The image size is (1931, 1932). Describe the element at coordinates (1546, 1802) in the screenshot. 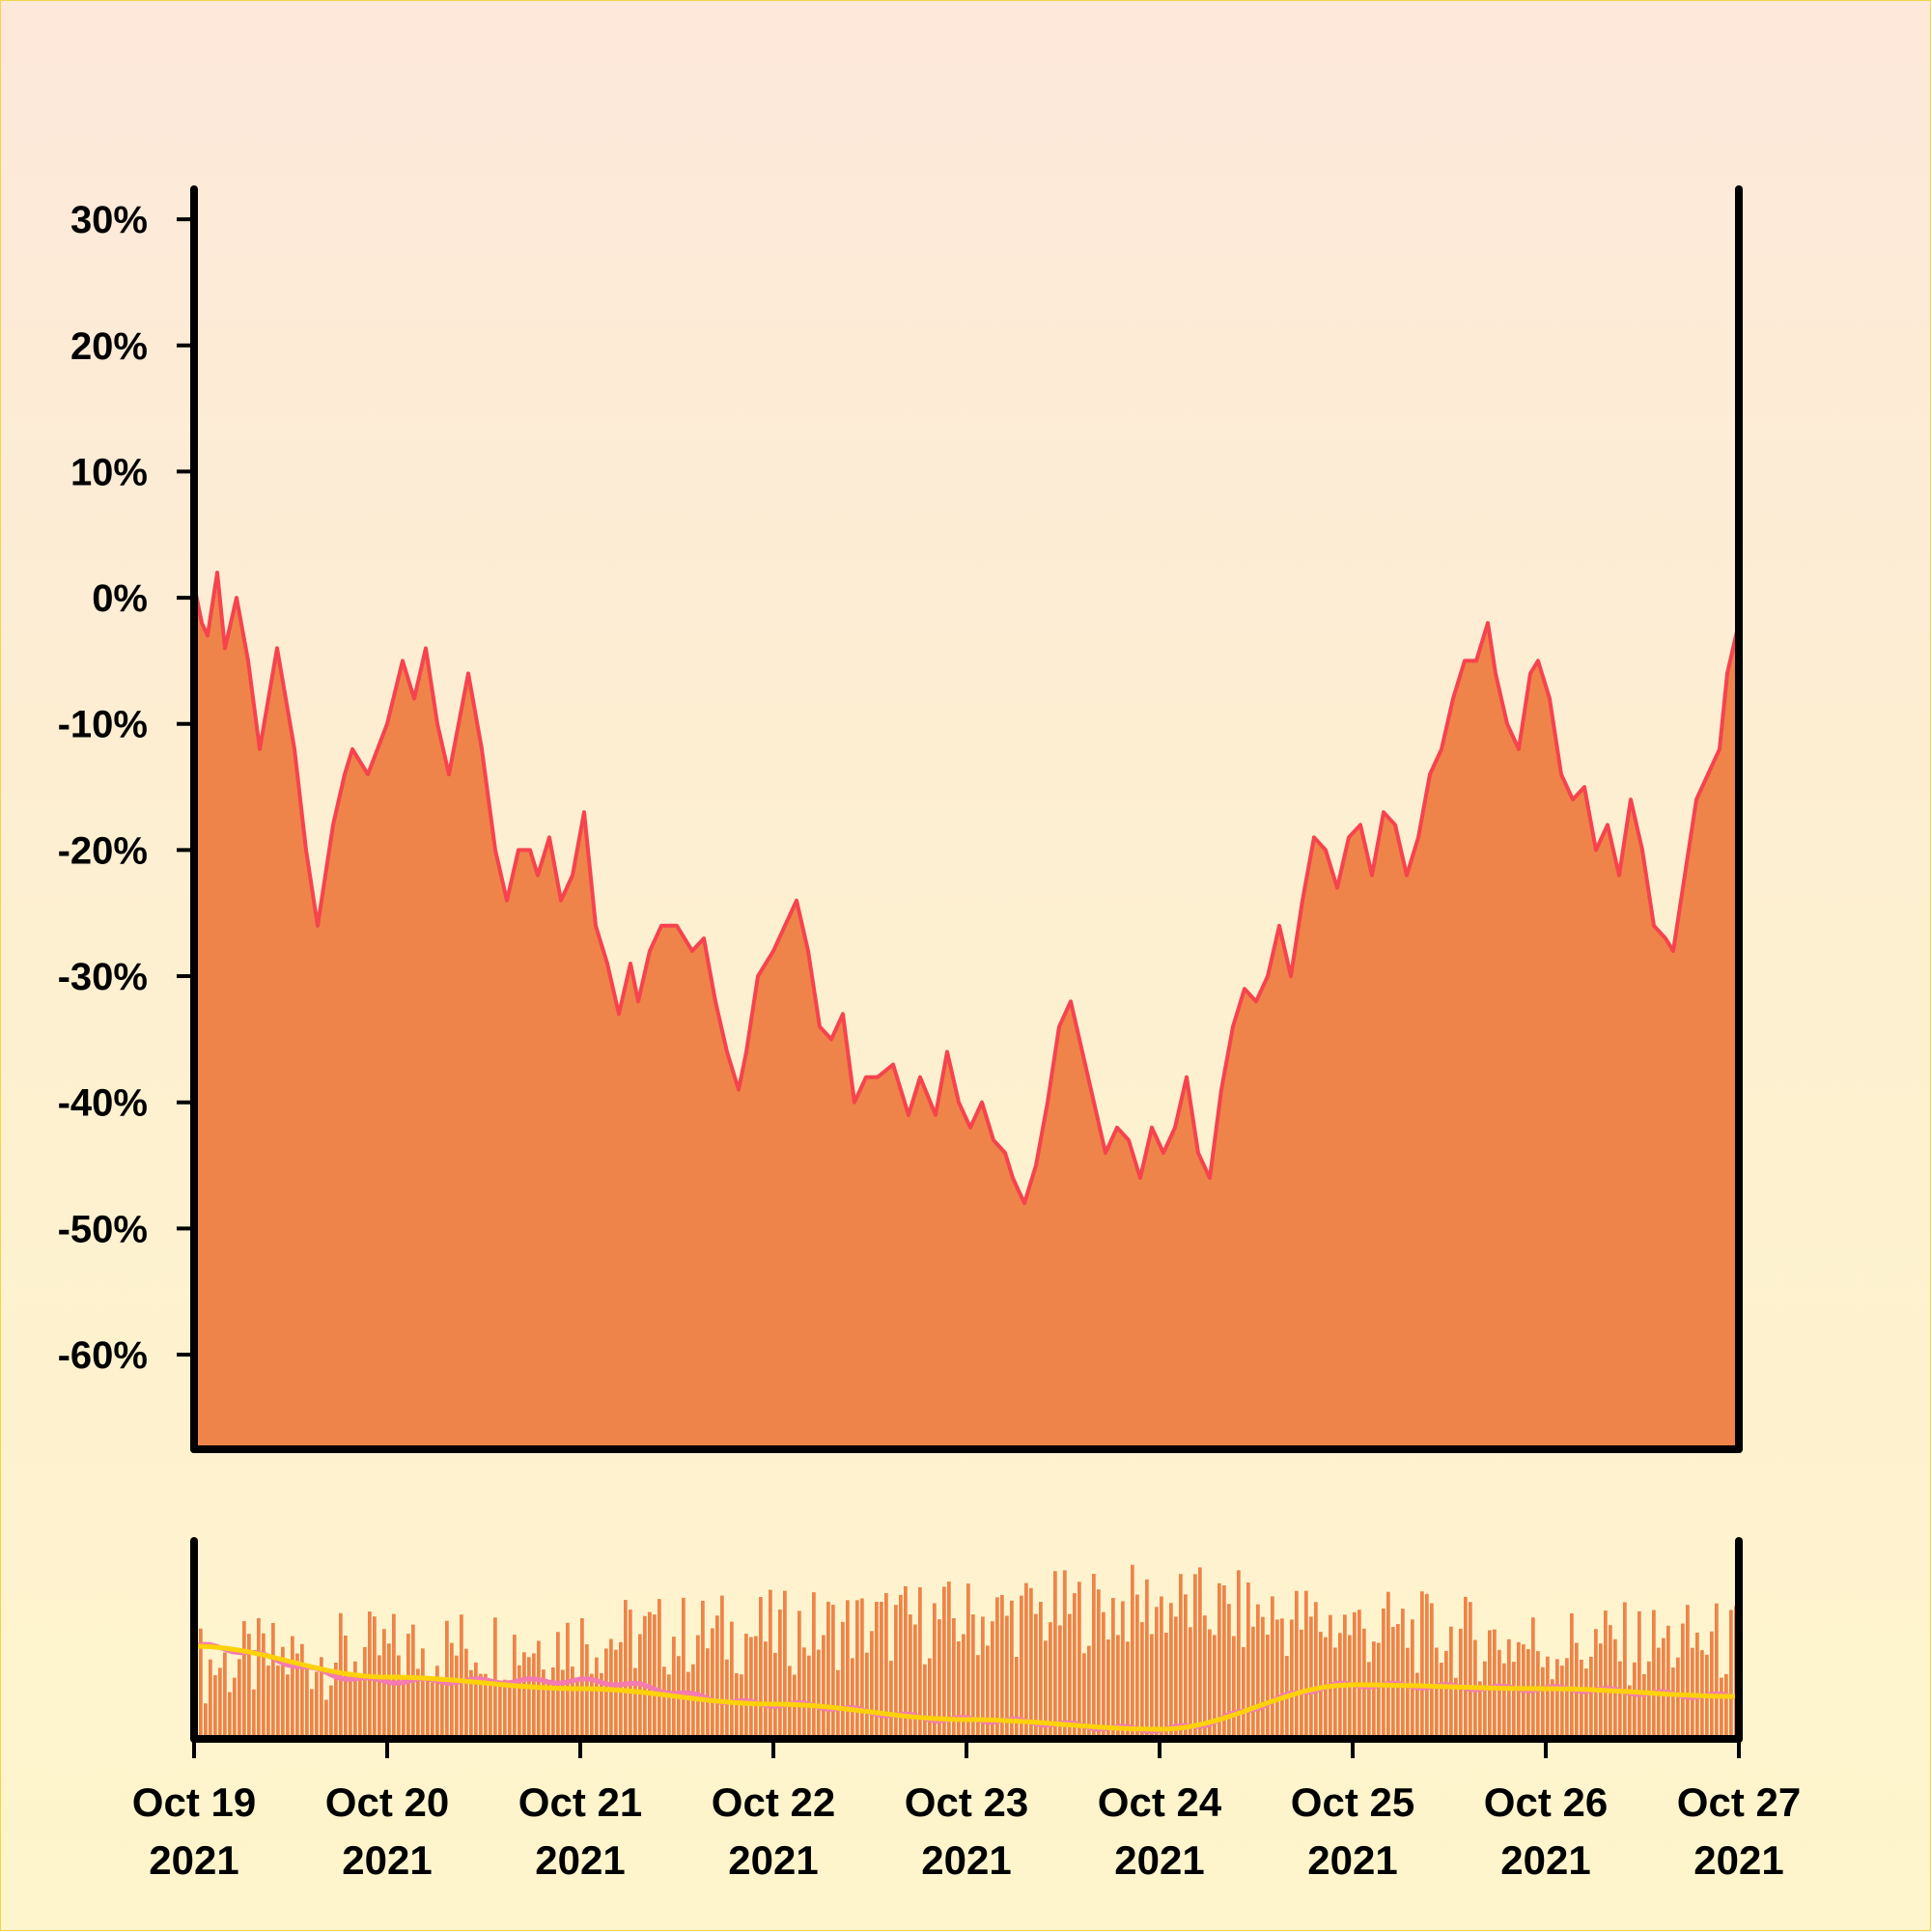

I see `x-tick-label-date: Oct 26` at that location.